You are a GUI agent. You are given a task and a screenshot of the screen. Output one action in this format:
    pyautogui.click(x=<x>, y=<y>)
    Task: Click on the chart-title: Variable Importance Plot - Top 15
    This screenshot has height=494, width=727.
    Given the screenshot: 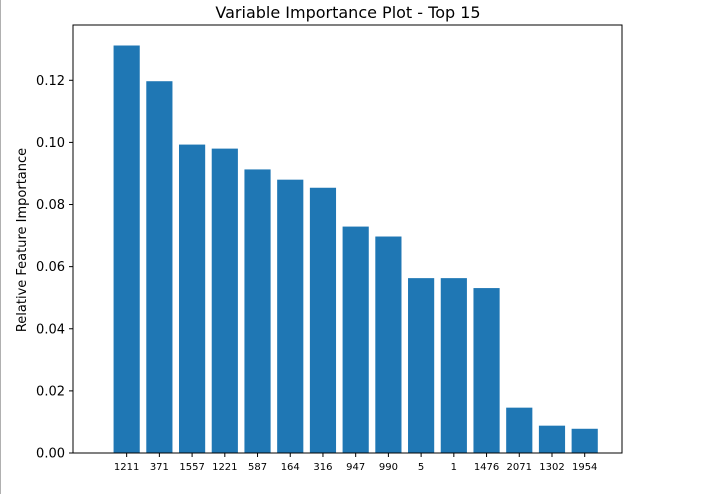 What is the action you would take?
    pyautogui.click(x=347, y=12)
    